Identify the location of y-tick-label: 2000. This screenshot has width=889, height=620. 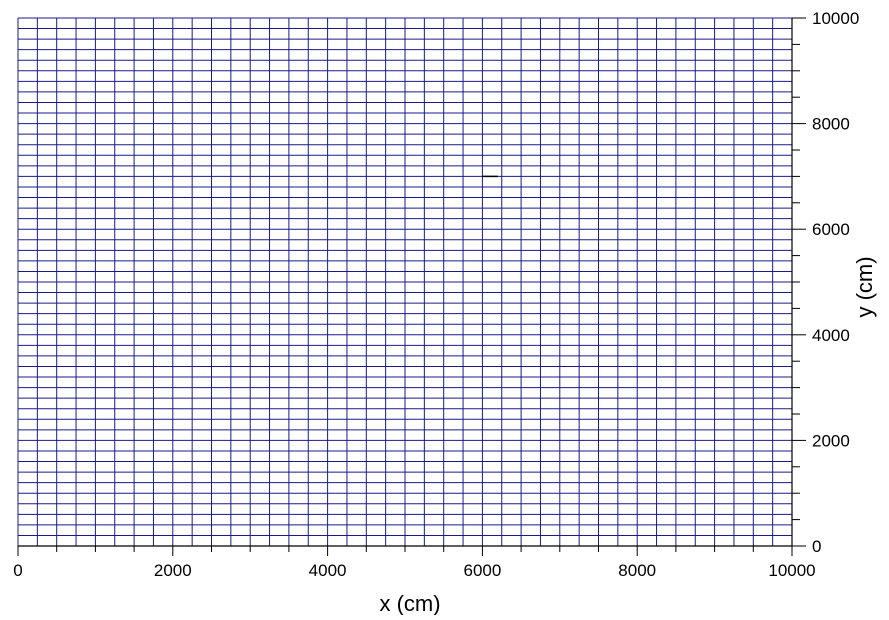
(831, 440).